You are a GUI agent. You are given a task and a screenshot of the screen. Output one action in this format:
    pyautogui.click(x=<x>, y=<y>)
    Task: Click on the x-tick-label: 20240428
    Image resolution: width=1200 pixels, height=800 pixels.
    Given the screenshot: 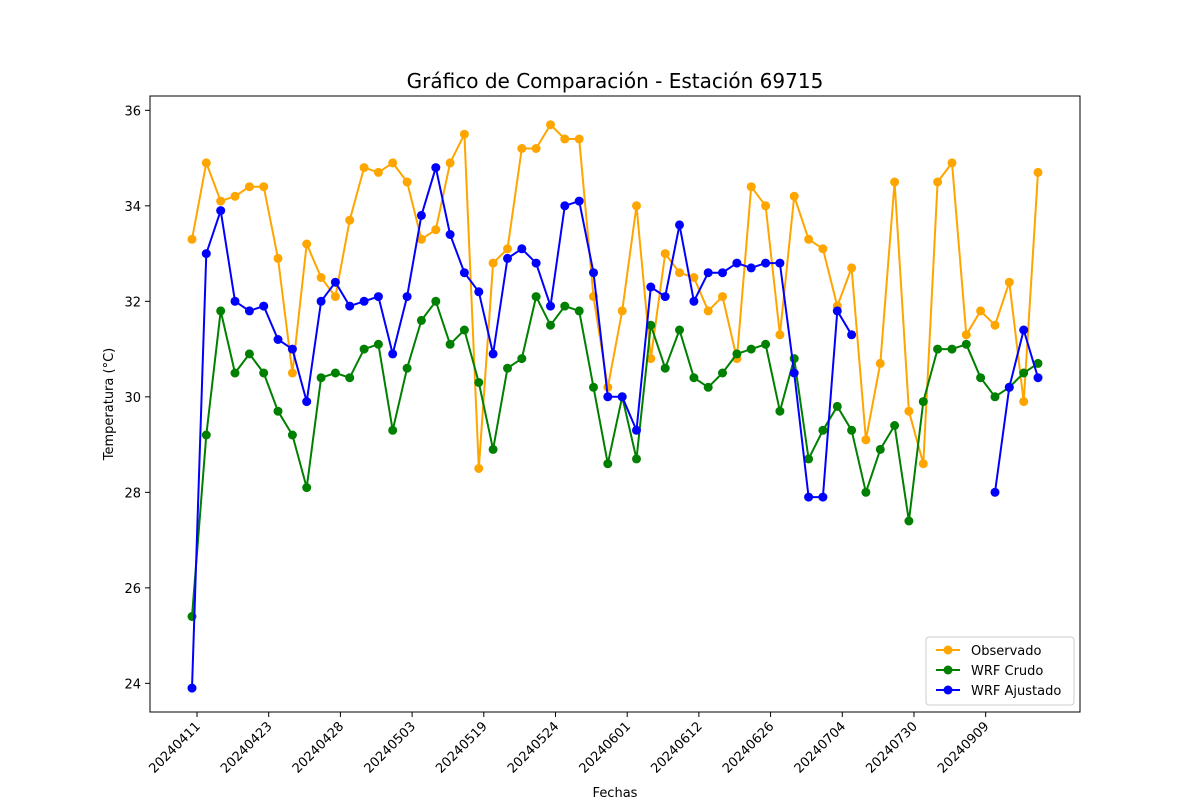 What is the action you would take?
    pyautogui.click(x=318, y=747)
    